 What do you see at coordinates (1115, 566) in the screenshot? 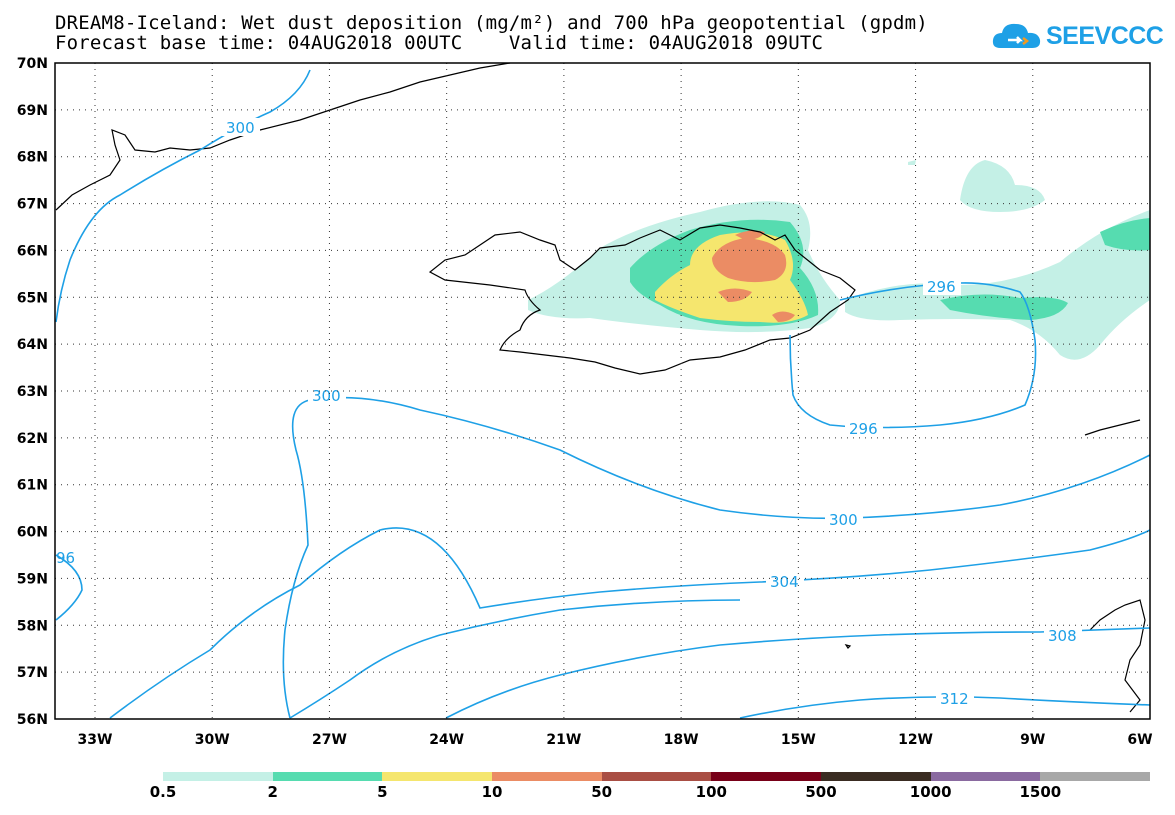
I see `norway-coastline` at bounding box center [1115, 566].